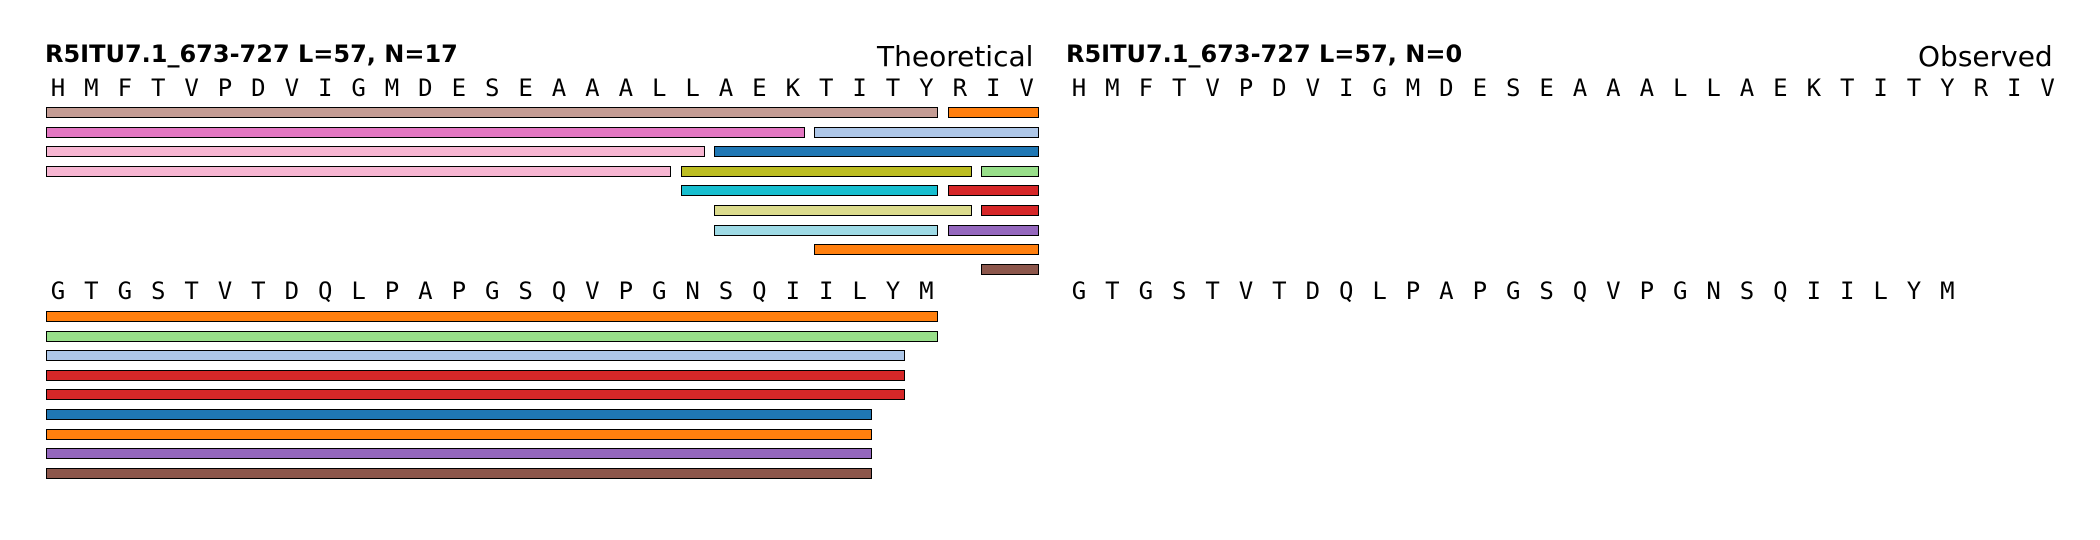  I want to click on residue: R, so click(960, 88).